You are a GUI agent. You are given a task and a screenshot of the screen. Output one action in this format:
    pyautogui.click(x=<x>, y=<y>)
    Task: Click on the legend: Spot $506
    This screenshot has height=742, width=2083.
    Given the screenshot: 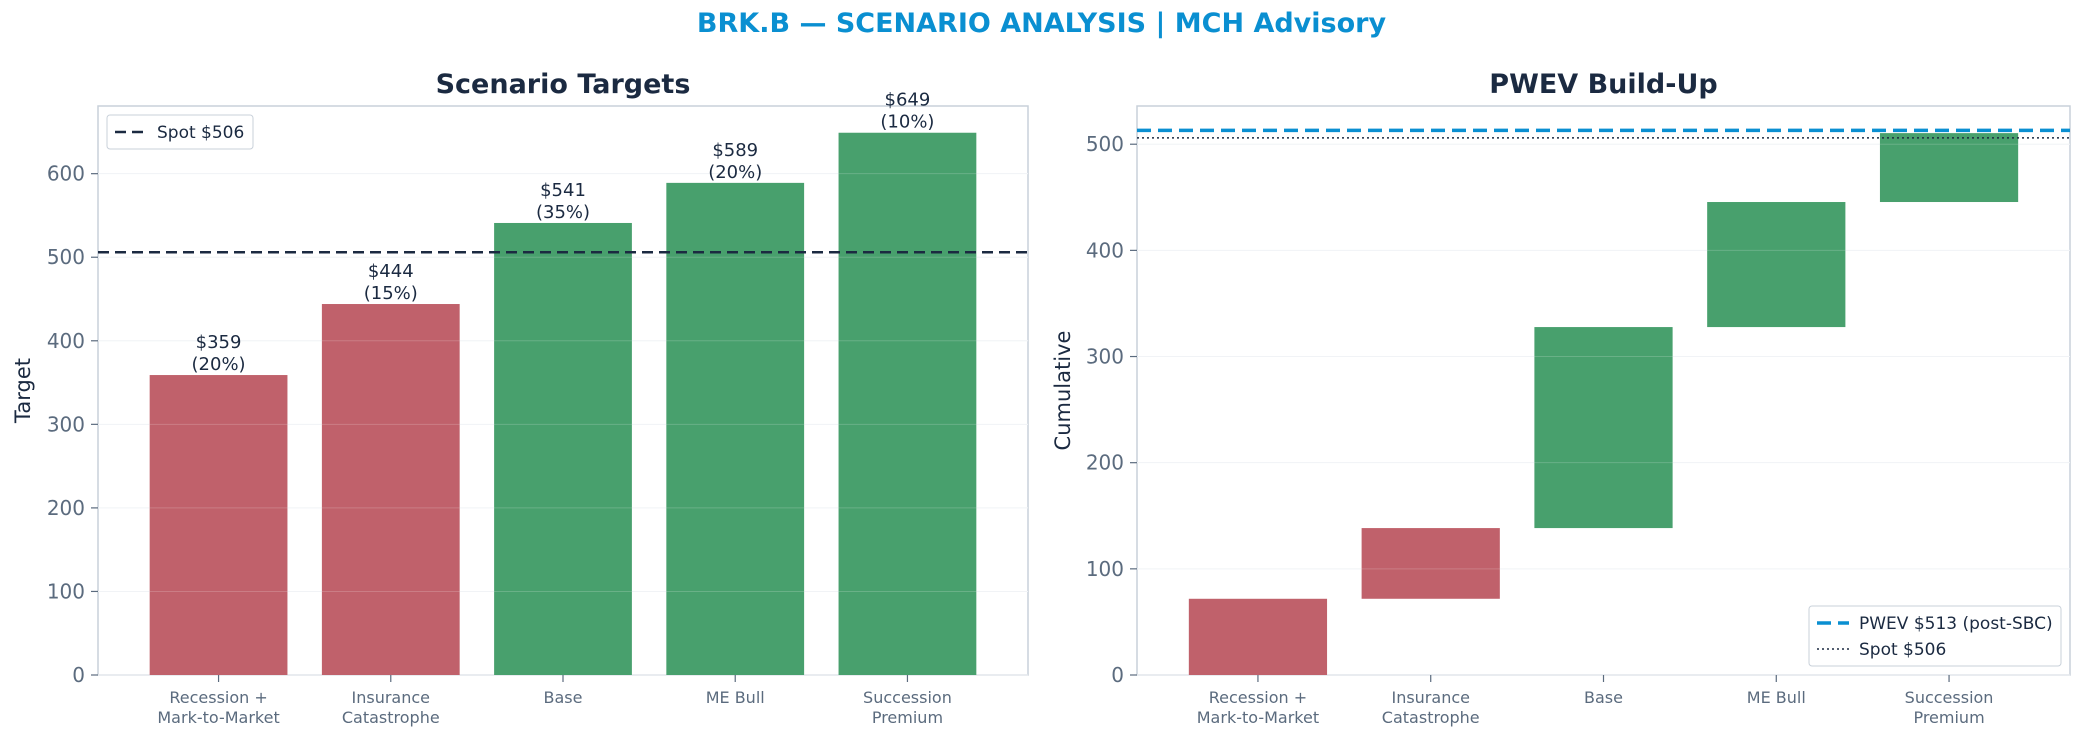 What is the action you would take?
    pyautogui.click(x=180, y=132)
    